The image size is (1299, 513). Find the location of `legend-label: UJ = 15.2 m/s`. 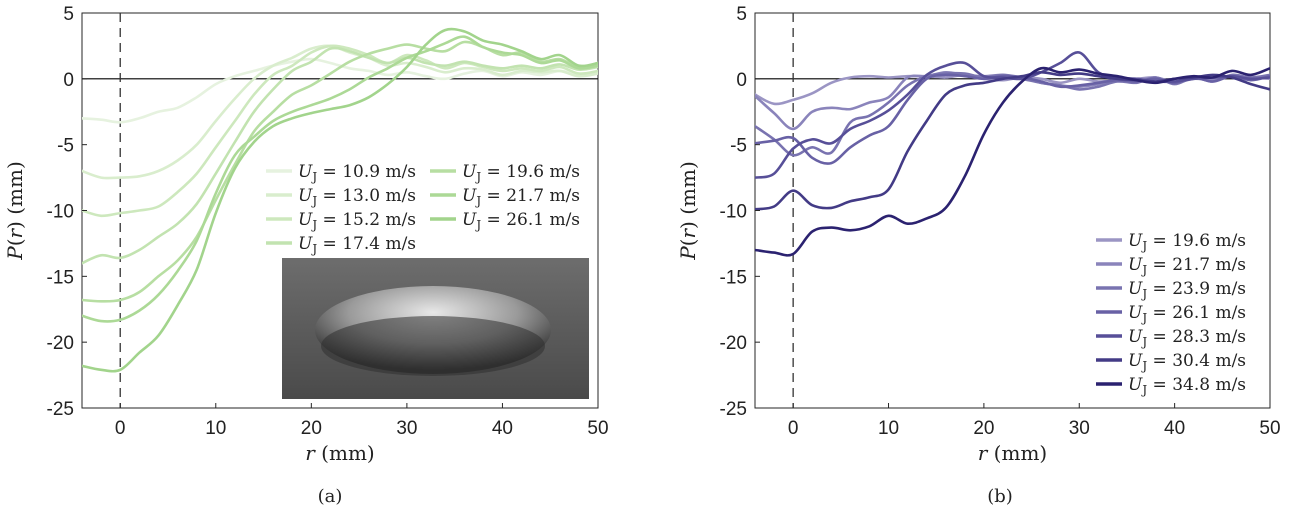

legend-label: UJ = 15.2 m/s is located at coordinates (357, 221).